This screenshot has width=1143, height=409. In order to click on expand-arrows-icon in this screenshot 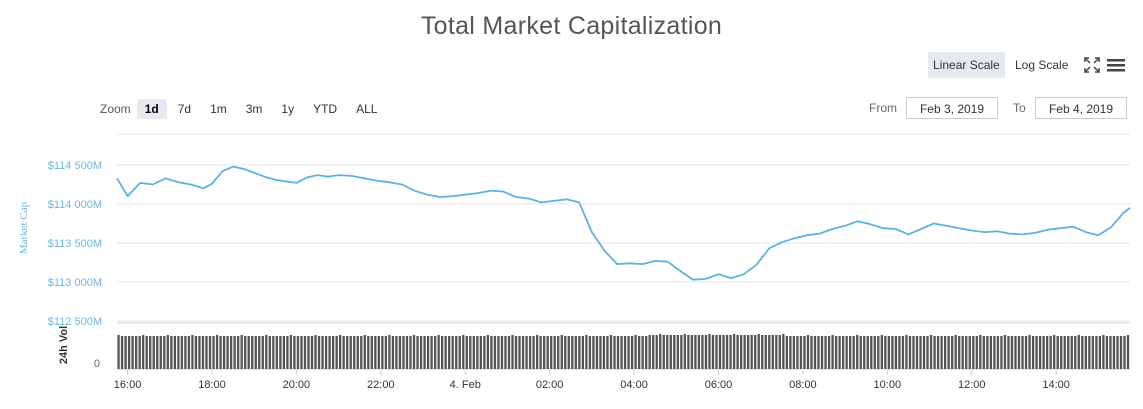, I will do `click(1092, 65)`.